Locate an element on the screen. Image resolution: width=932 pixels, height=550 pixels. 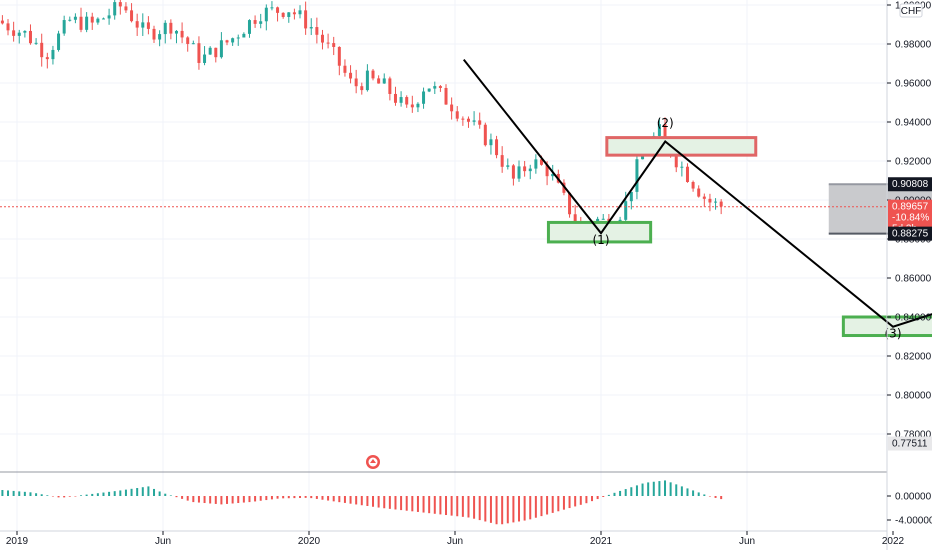
price-axis-label: 0.96000 is located at coordinates (913, 84).